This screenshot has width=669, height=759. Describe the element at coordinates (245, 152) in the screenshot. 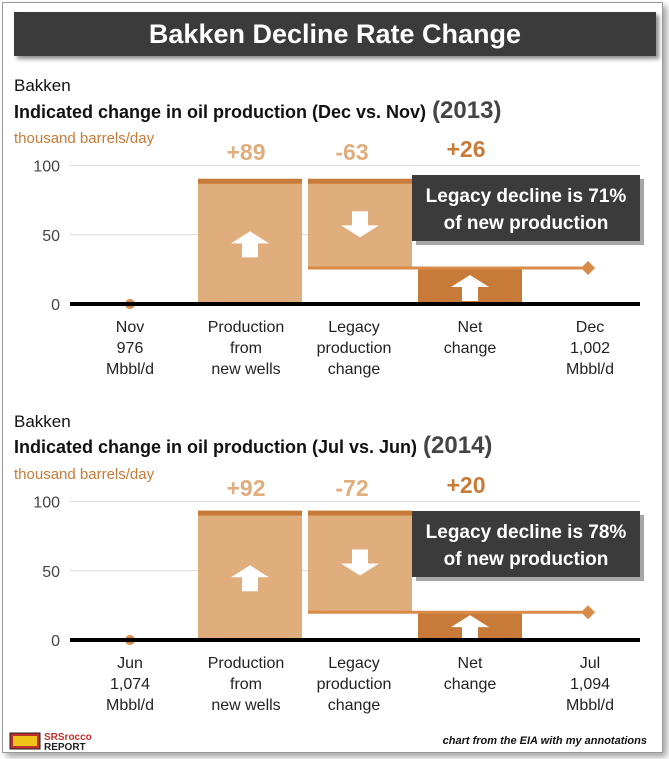

I see `change-label-new-wells: +89` at that location.